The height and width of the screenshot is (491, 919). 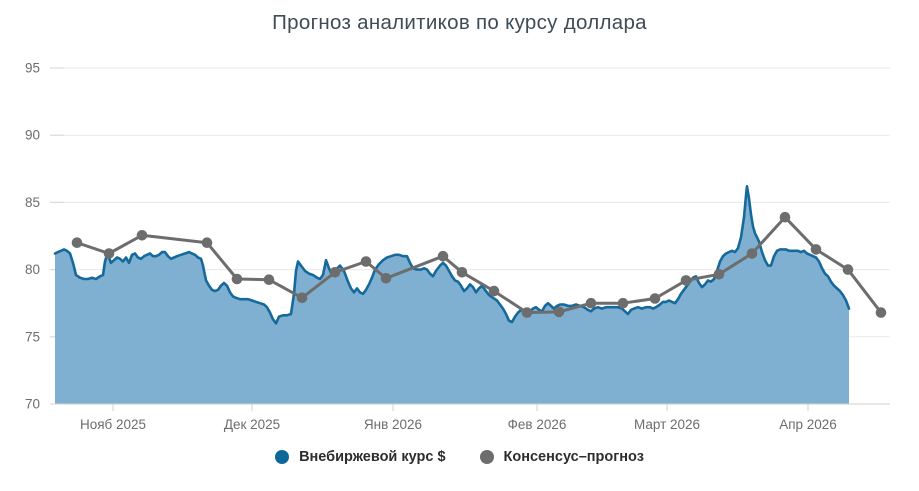 I want to click on x-axis-label: Янв 2026, so click(x=393, y=424).